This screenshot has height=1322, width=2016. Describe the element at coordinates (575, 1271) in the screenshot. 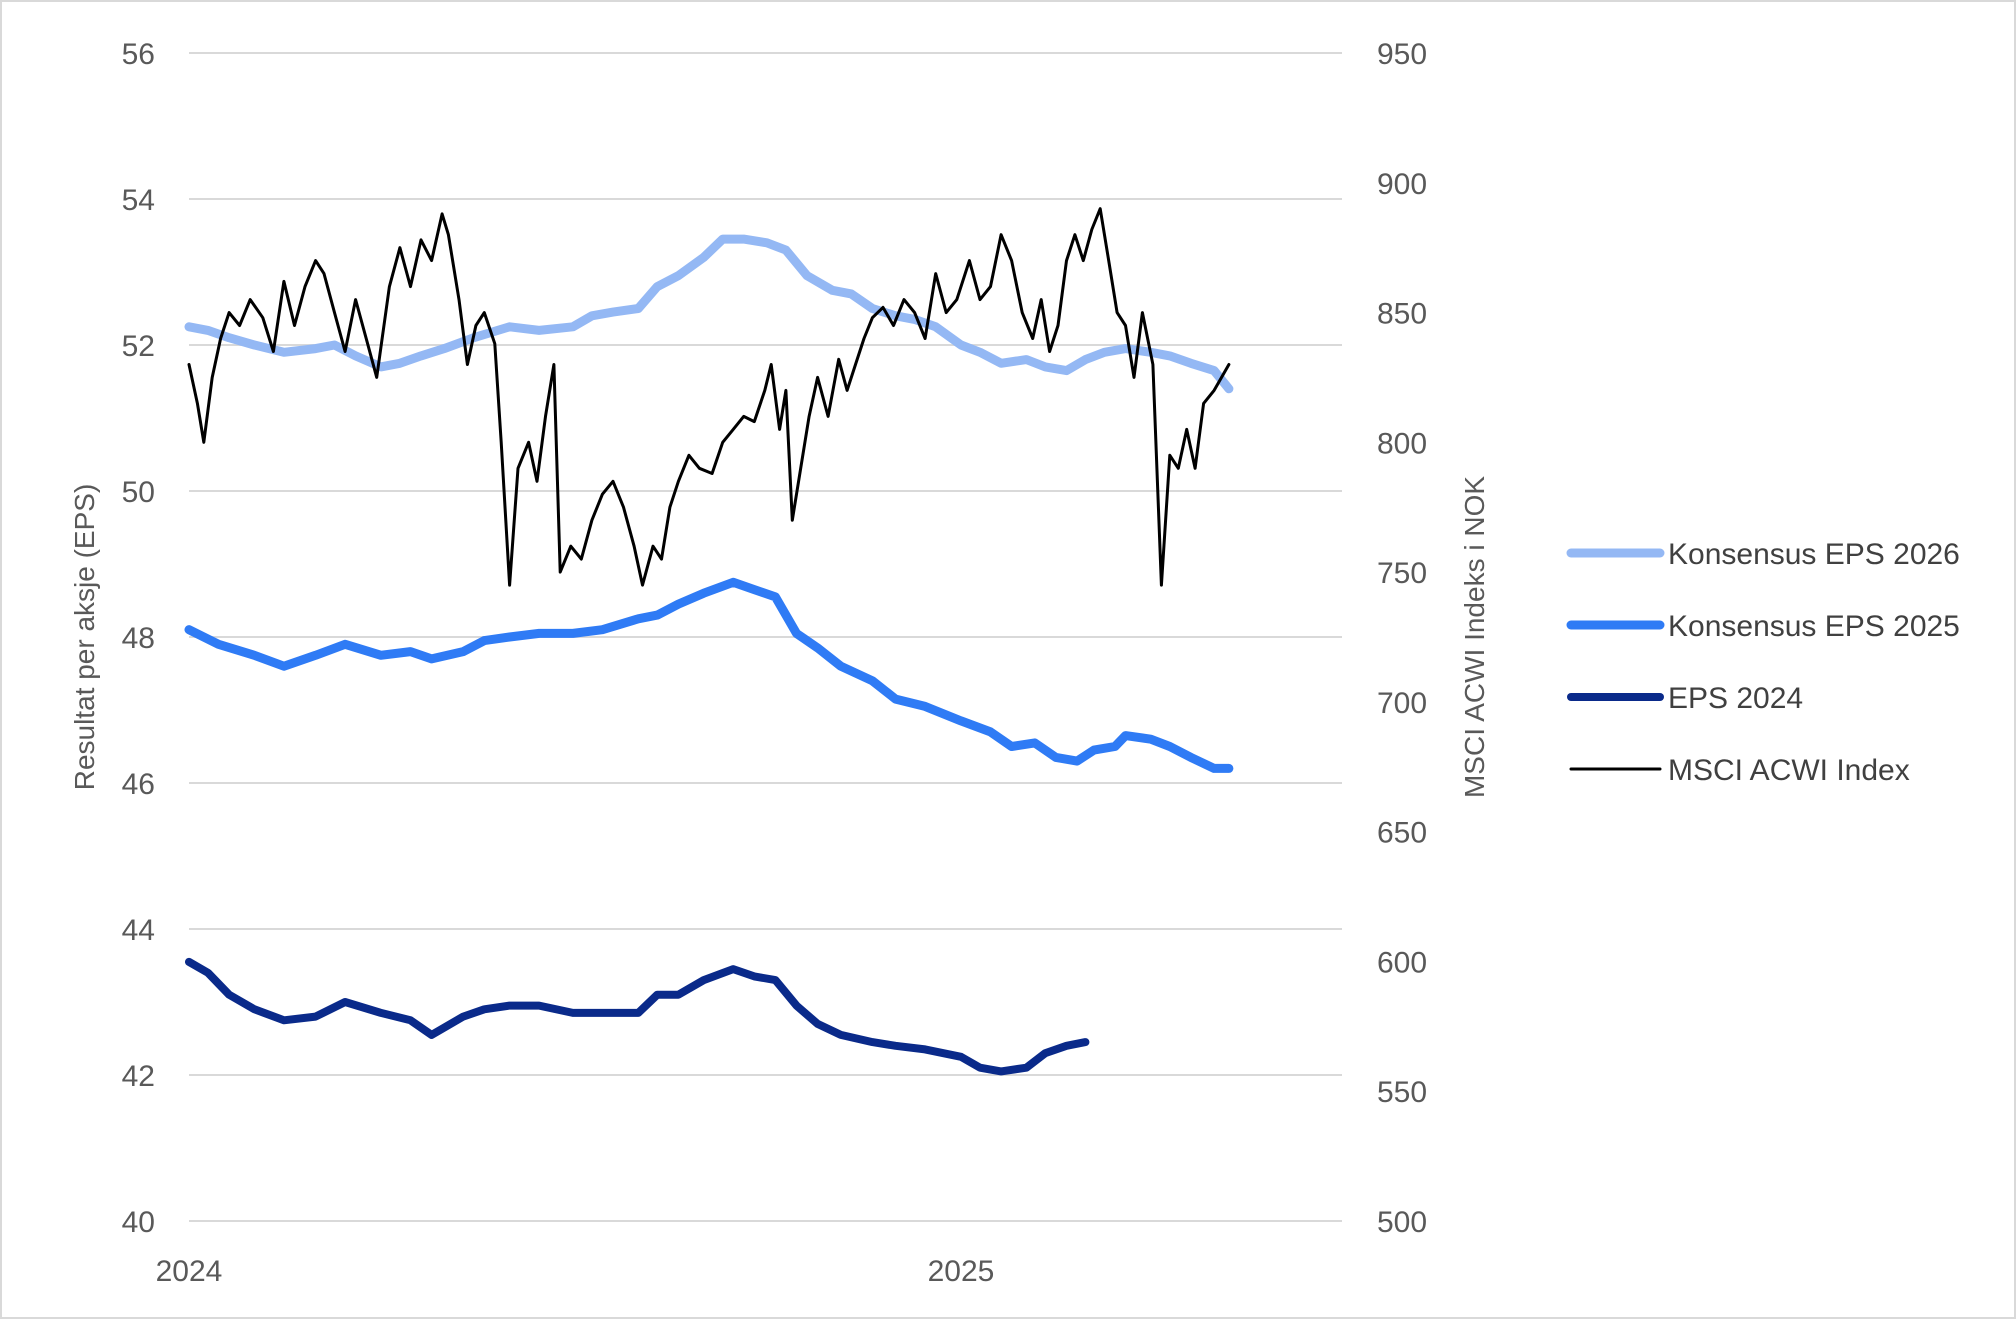

I see `x-axis-ticks: 2024 2025` at that location.